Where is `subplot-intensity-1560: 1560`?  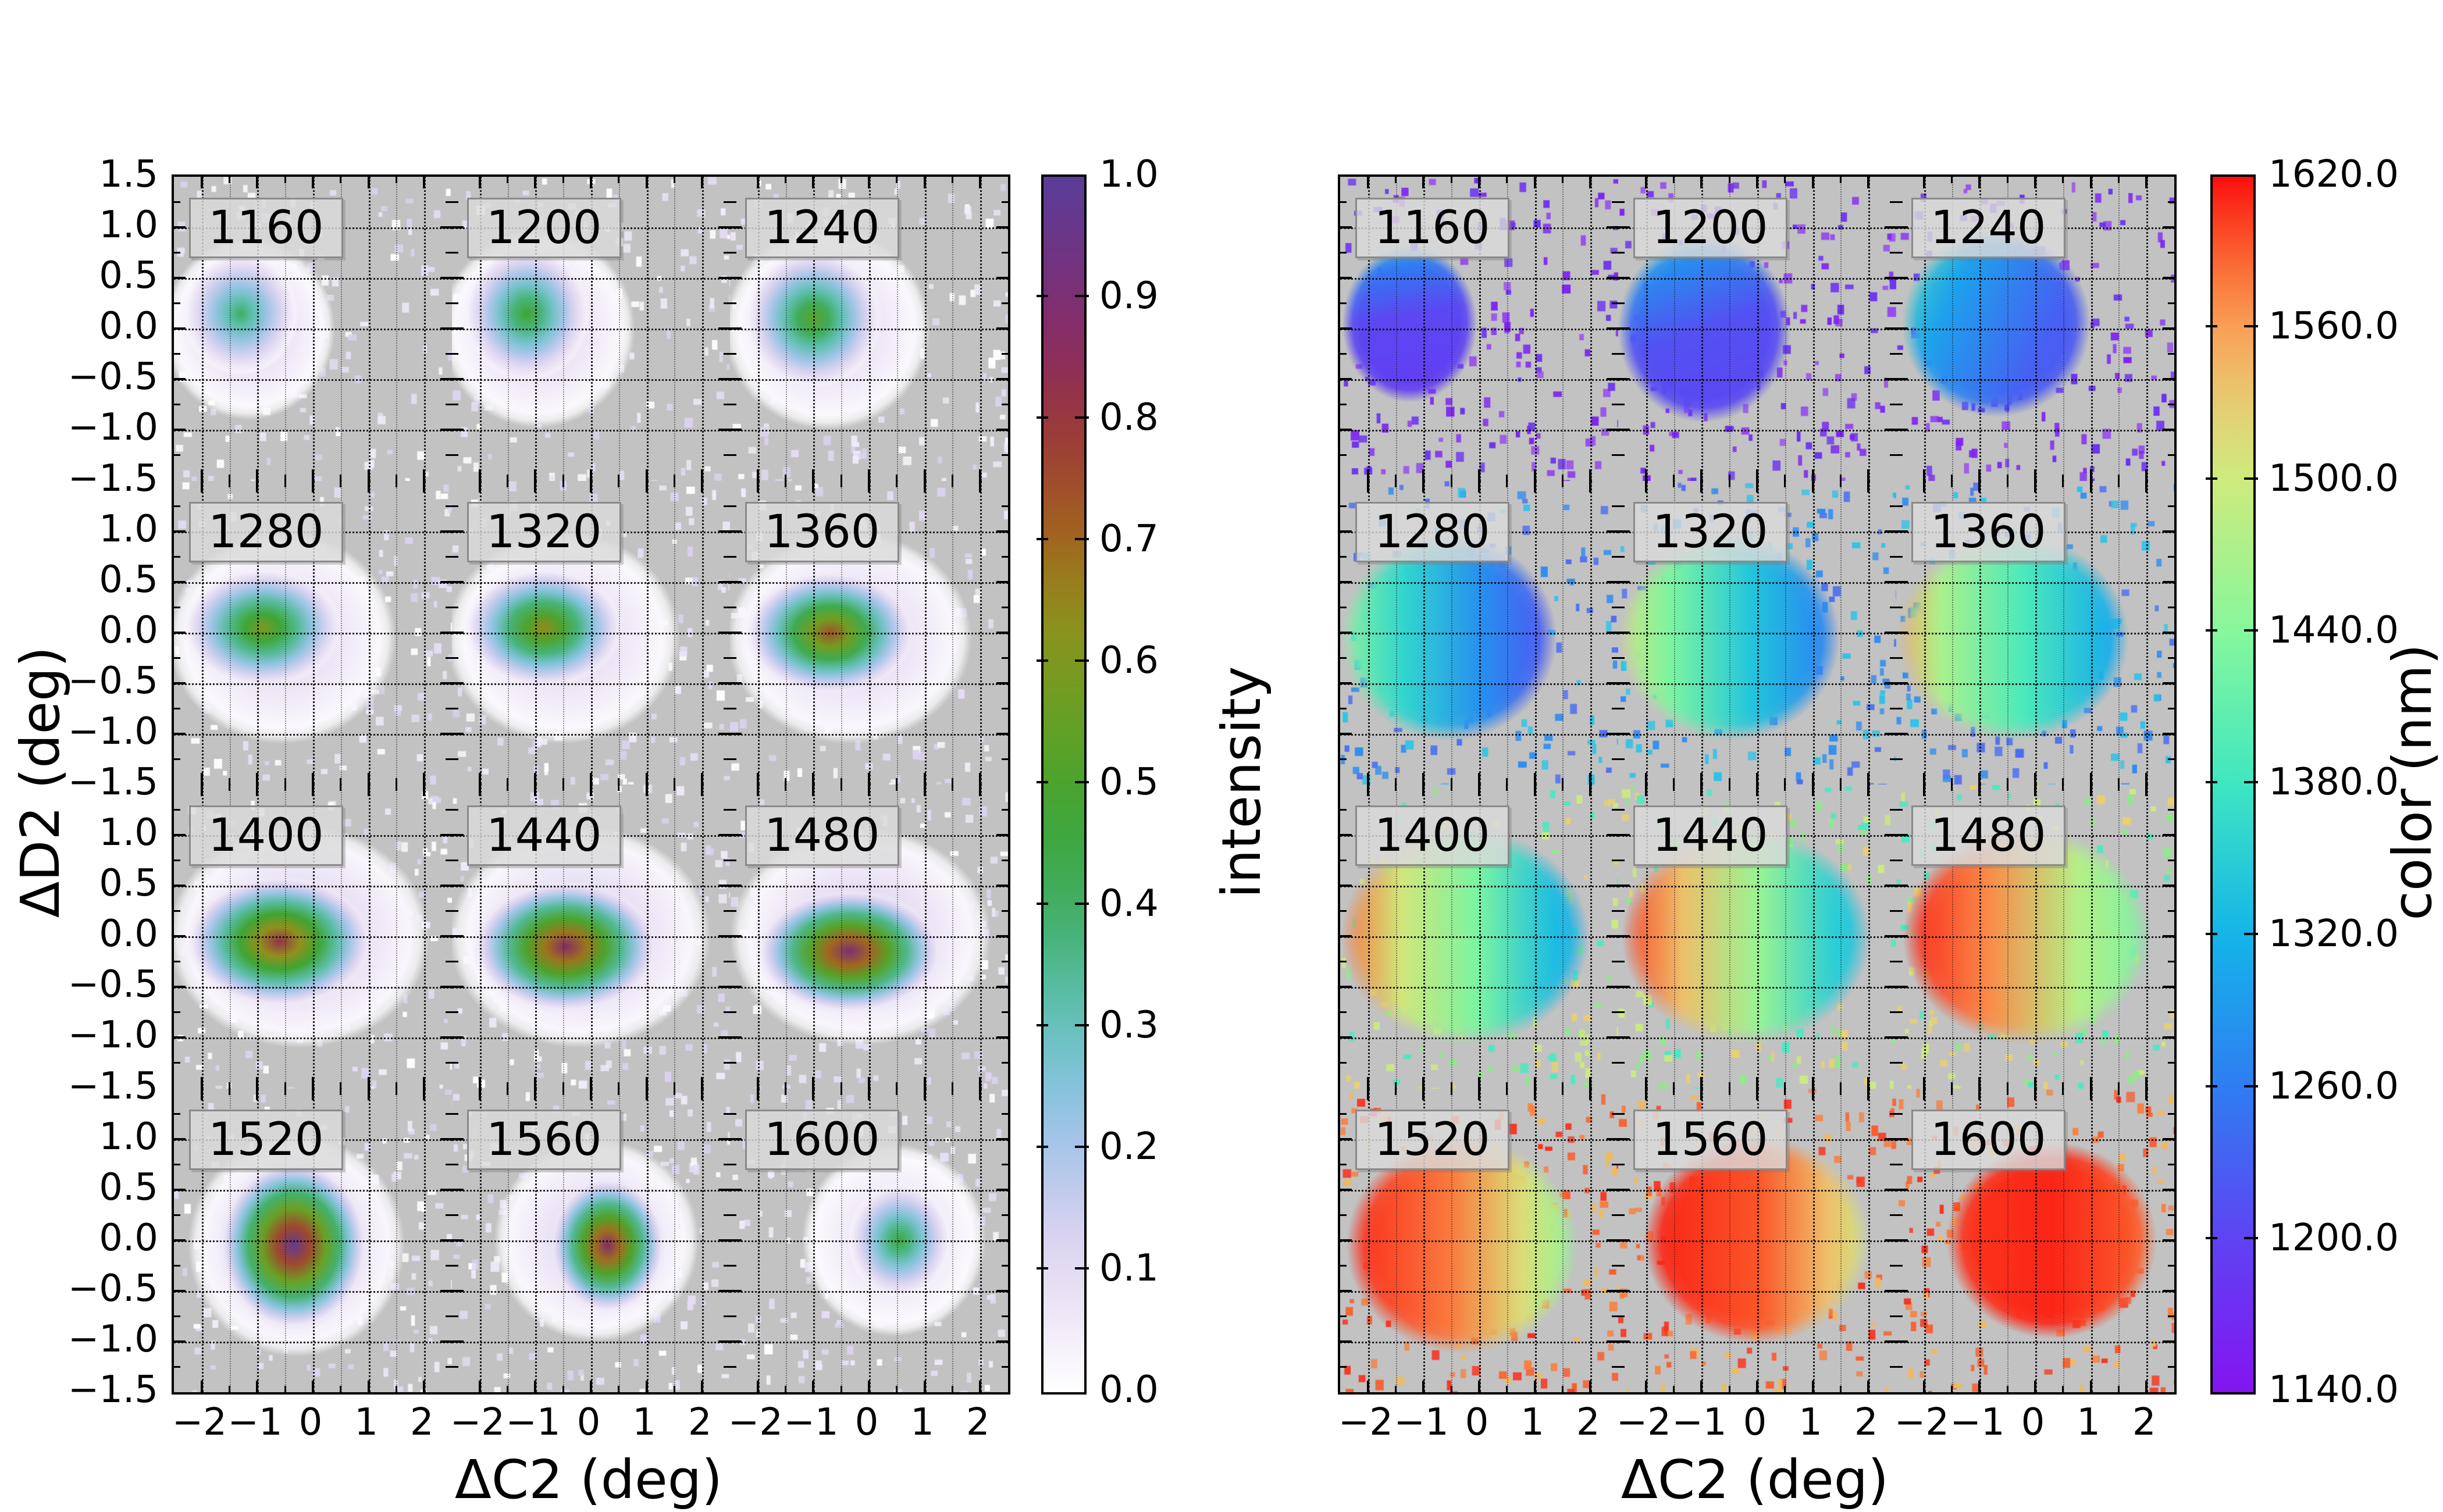
subplot-intensity-1560: 1560 is located at coordinates (592, 1240).